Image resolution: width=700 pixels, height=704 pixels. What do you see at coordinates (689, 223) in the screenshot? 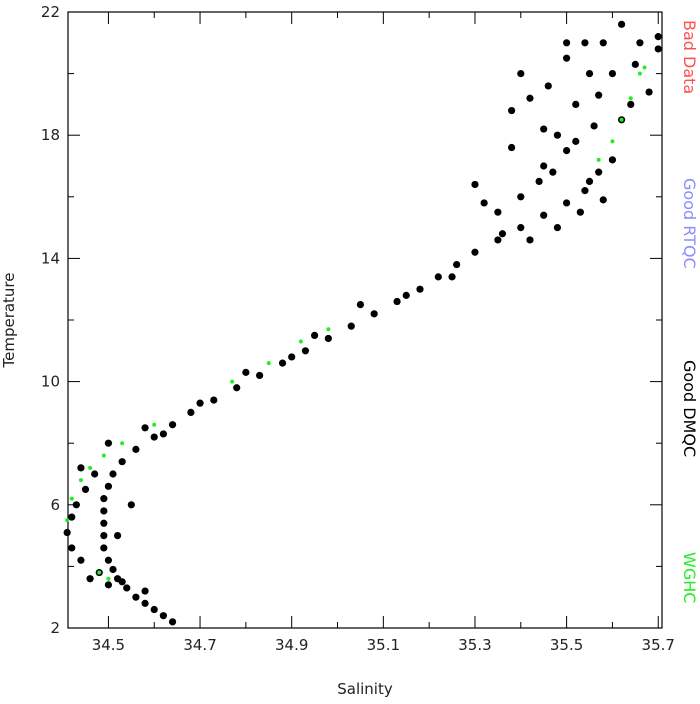
I see `legend-entry: Good RTQC` at bounding box center [689, 223].